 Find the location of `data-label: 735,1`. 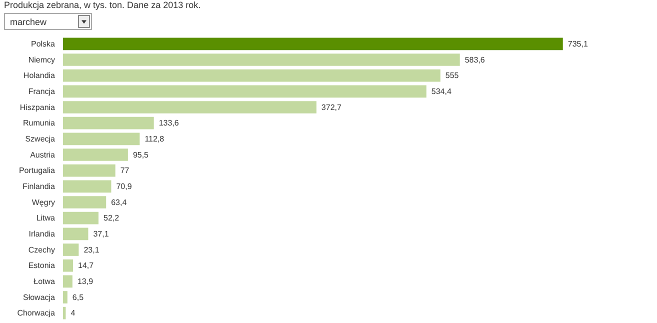

data-label: 735,1 is located at coordinates (578, 43).